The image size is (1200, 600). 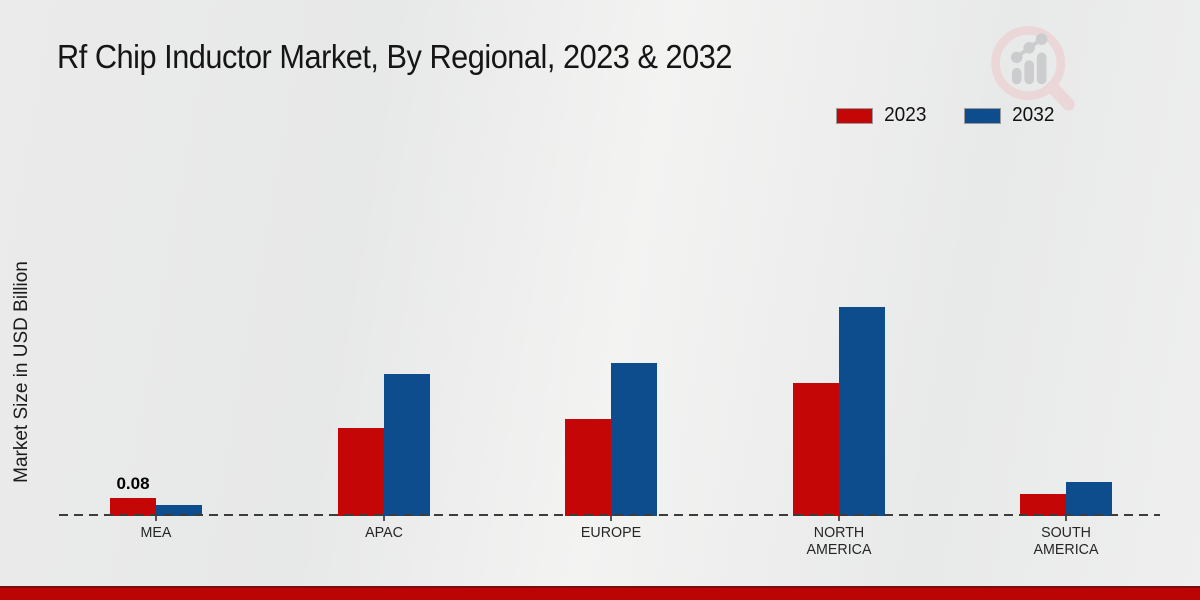 What do you see at coordinates (1066, 518) in the screenshot?
I see `x-tick-south-america` at bounding box center [1066, 518].